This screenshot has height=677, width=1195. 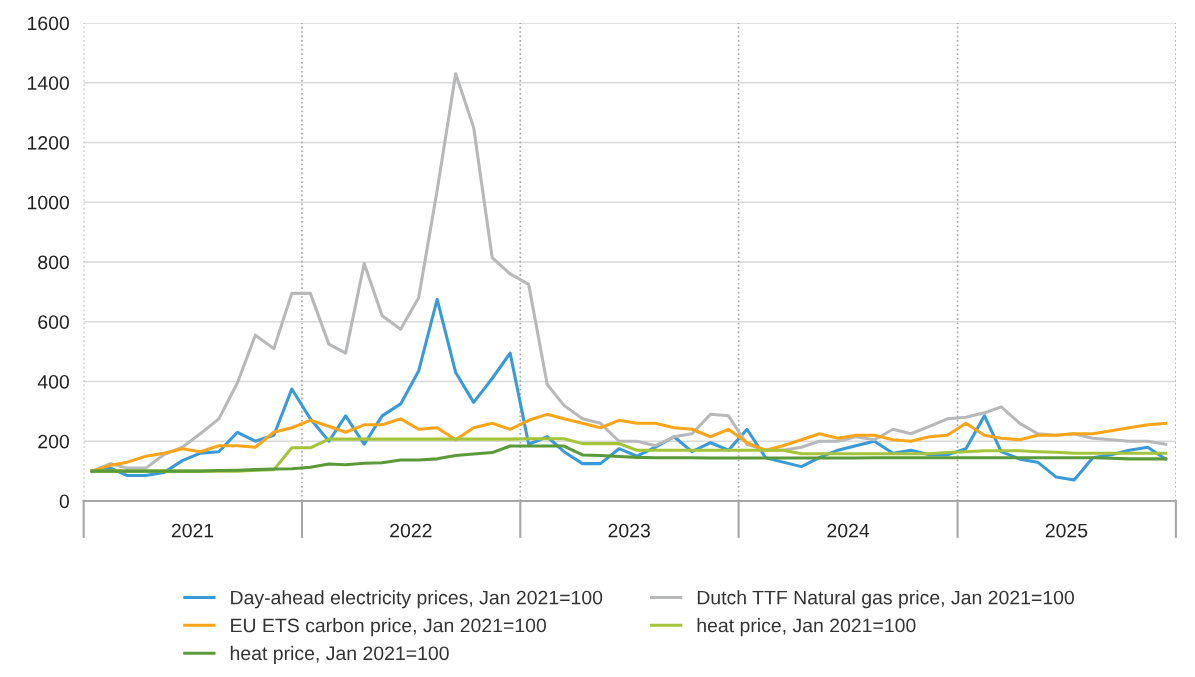 What do you see at coordinates (848, 530) in the screenshot?
I see `x-tick-label: 2024` at bounding box center [848, 530].